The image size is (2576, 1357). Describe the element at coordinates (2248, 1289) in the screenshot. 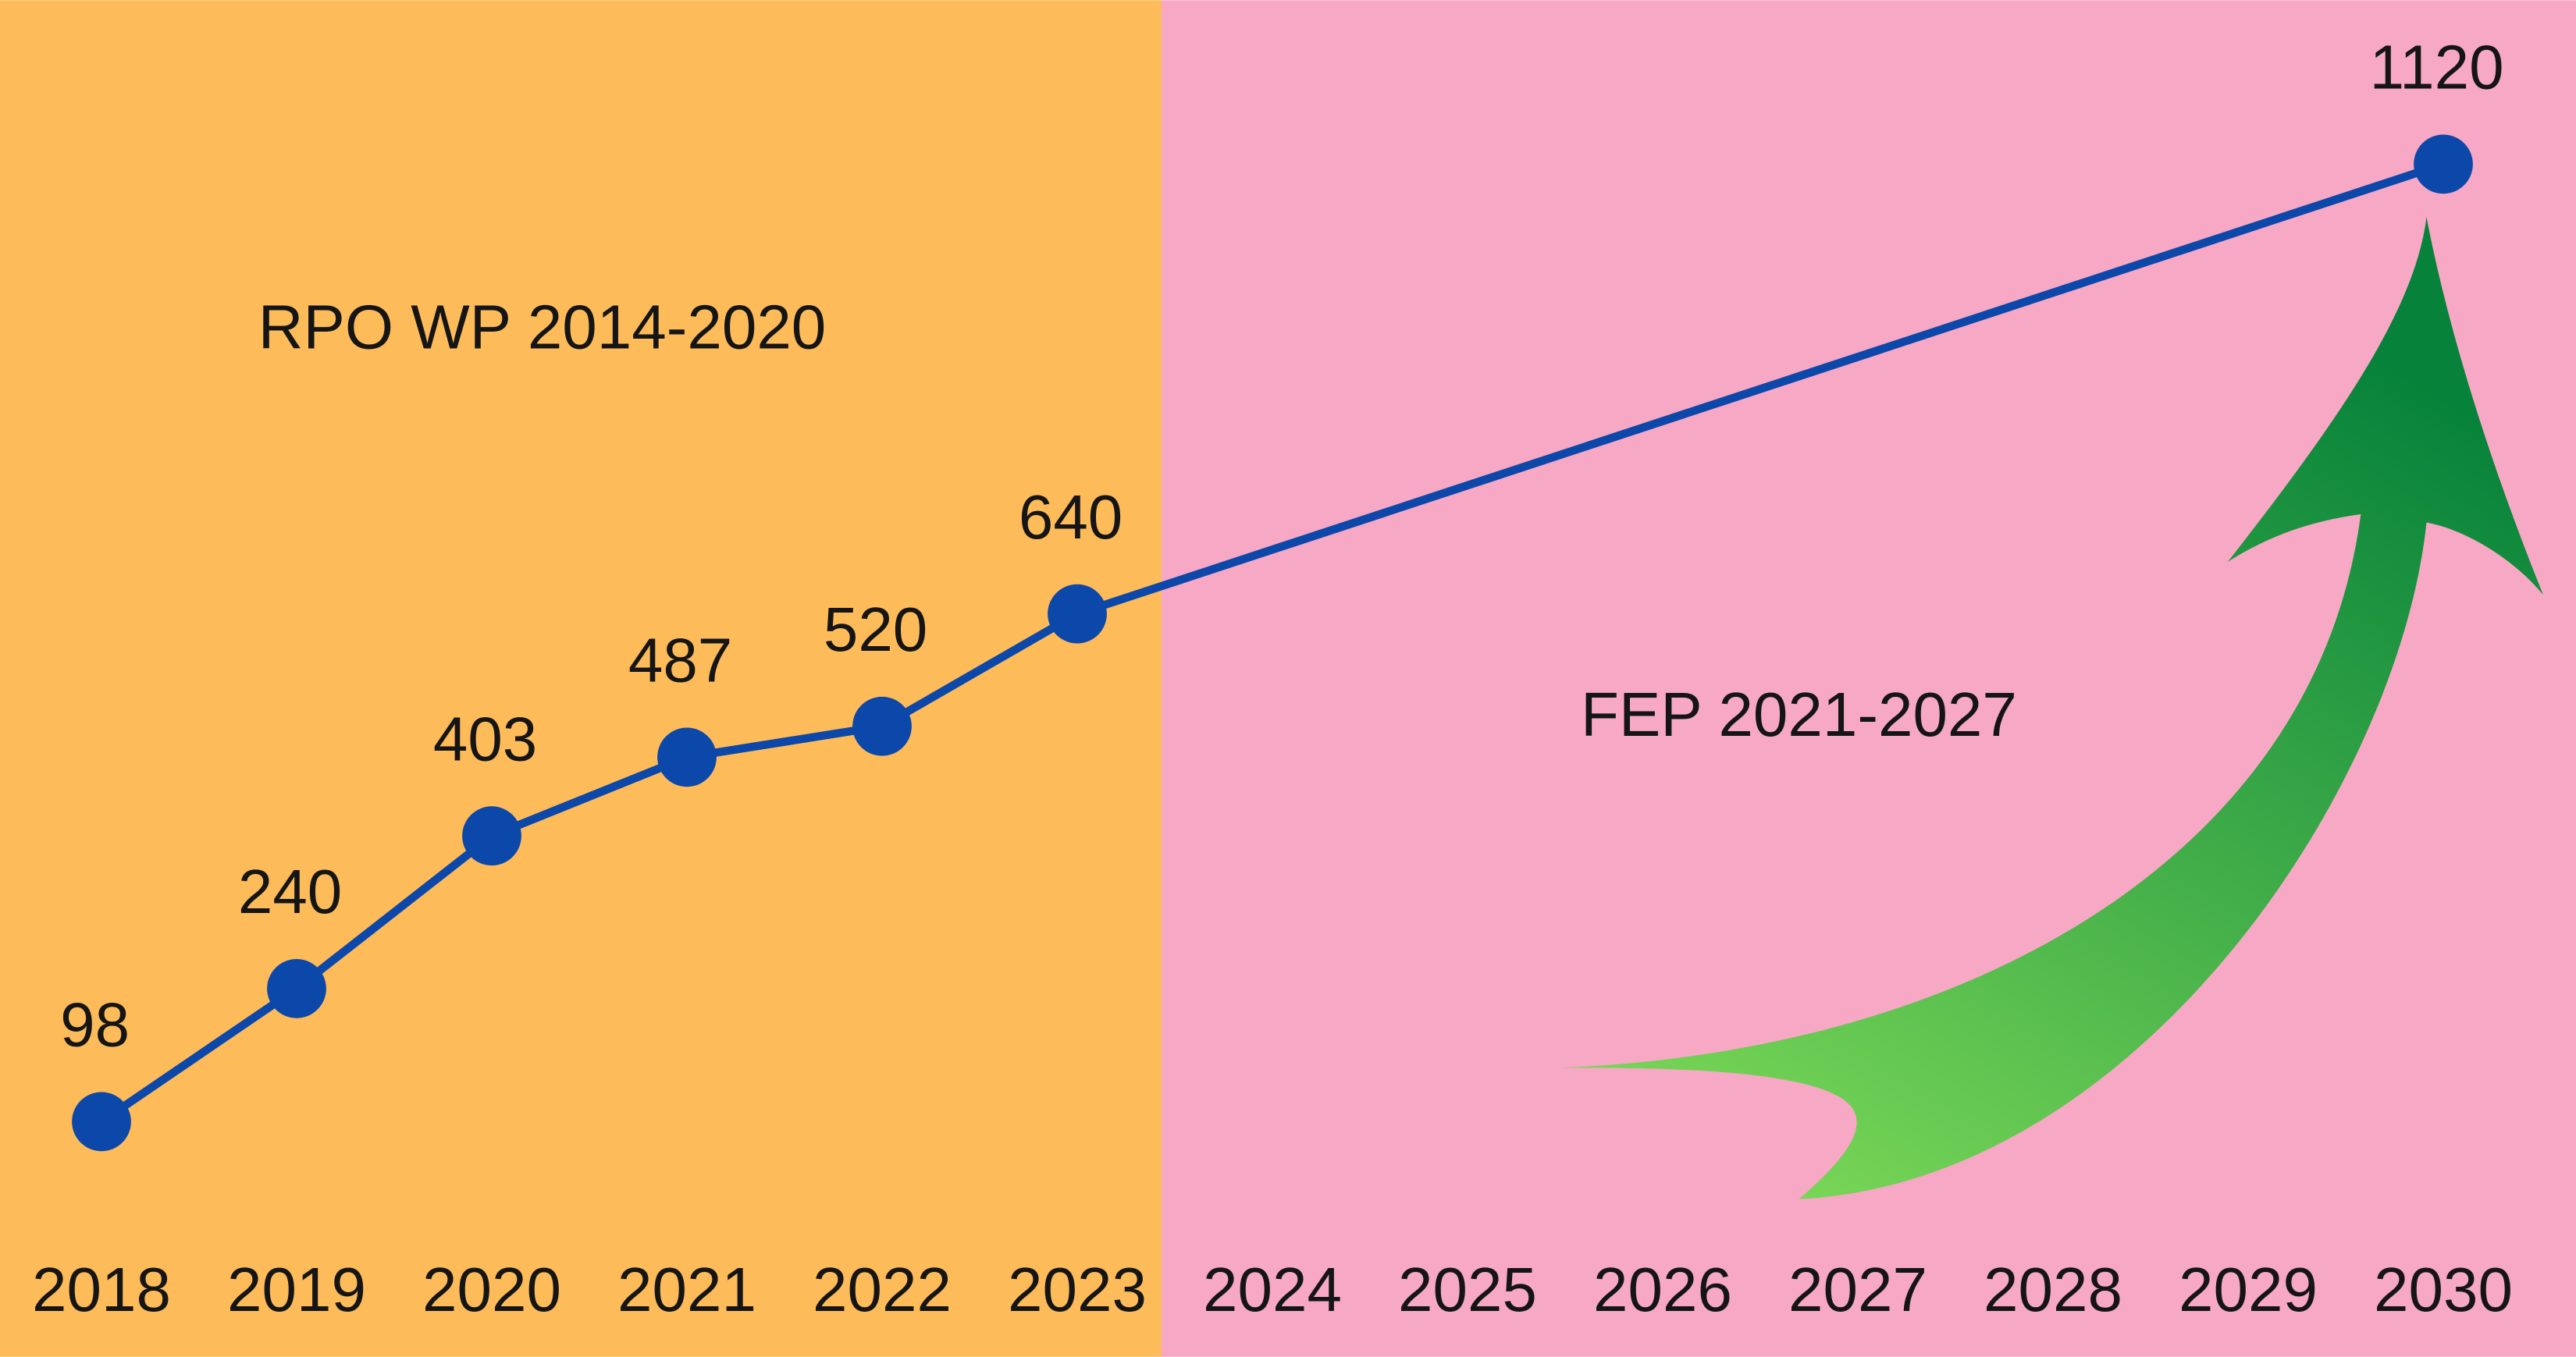

I see `x-tick-label: 2029` at that location.